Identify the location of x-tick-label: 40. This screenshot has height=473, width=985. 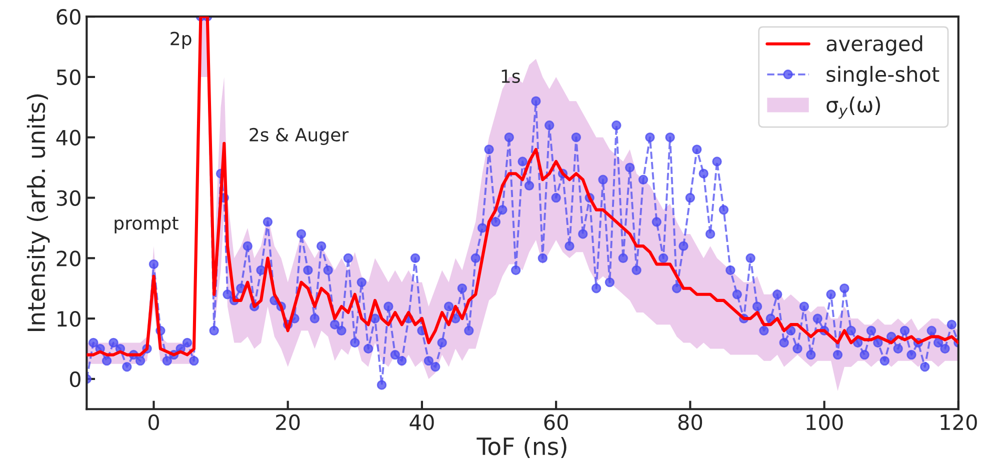
(422, 422).